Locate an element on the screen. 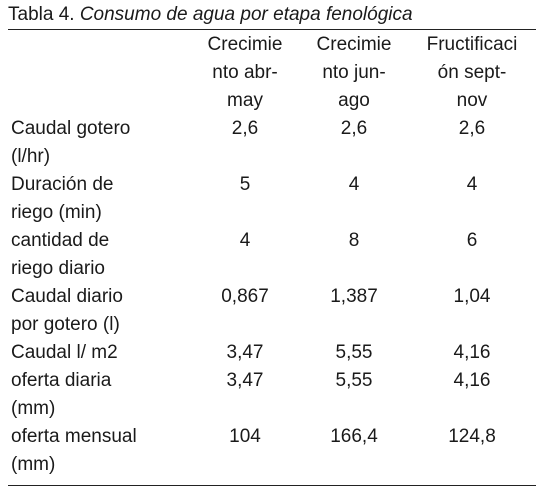  table-cell: 0,867 is located at coordinates (245, 296).